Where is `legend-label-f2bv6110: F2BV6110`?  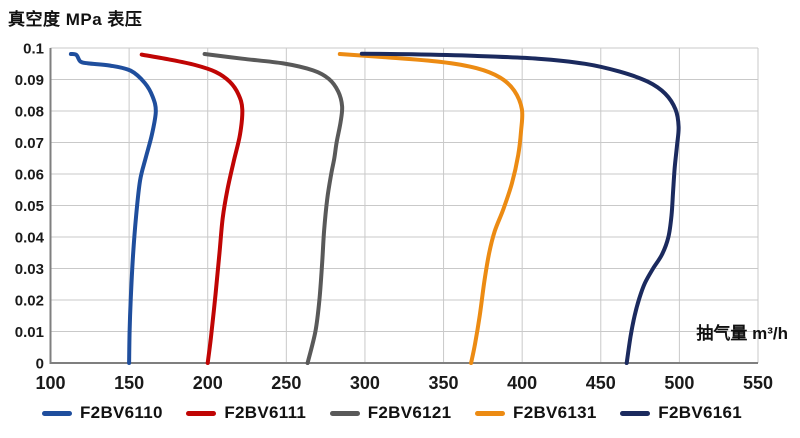
legend-label-f2bv6110: F2BV6110 is located at coordinates (121, 412).